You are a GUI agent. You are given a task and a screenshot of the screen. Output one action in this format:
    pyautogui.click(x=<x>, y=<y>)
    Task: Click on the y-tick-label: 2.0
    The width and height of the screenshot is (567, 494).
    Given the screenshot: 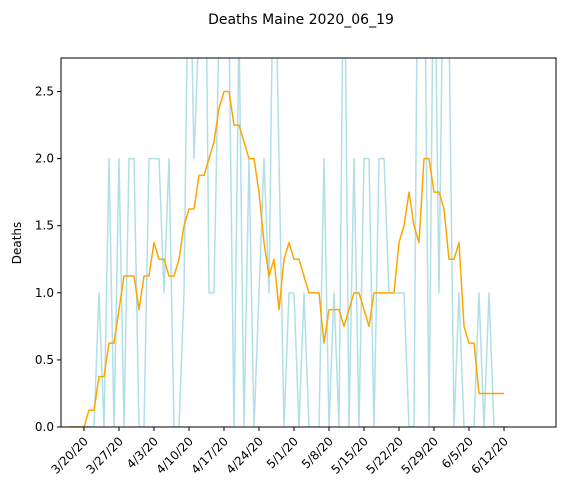 What is the action you would take?
    pyautogui.click(x=44, y=159)
    